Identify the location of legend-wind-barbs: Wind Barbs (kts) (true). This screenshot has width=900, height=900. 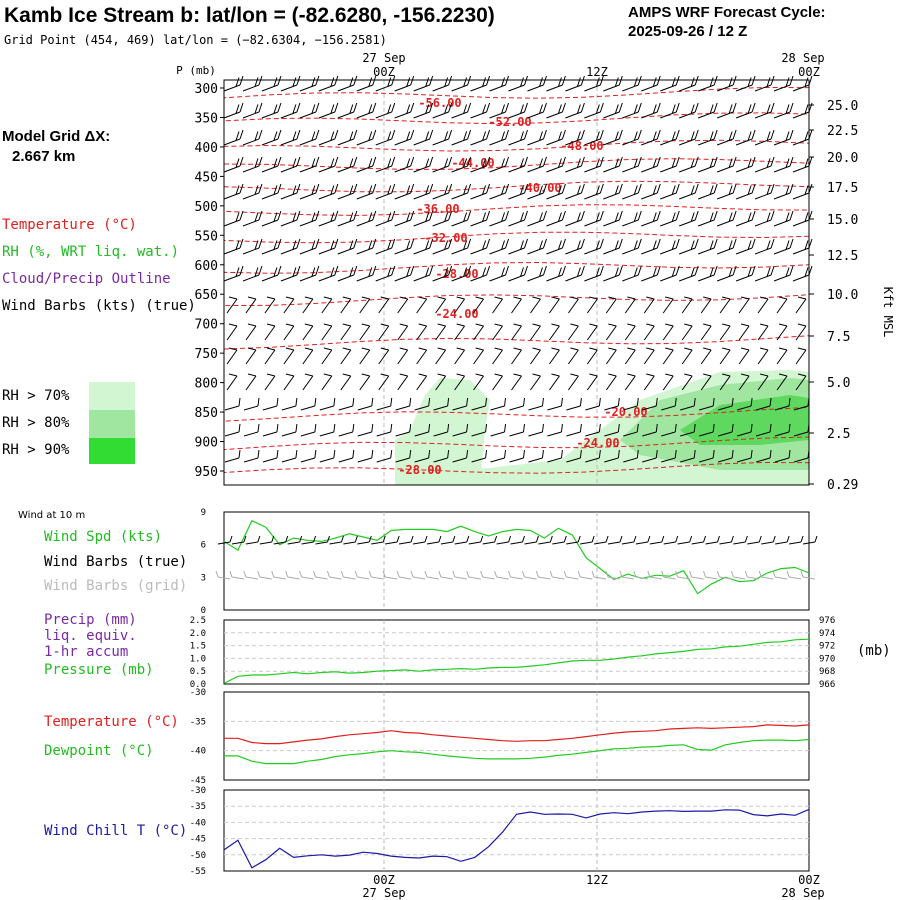
(99, 306).